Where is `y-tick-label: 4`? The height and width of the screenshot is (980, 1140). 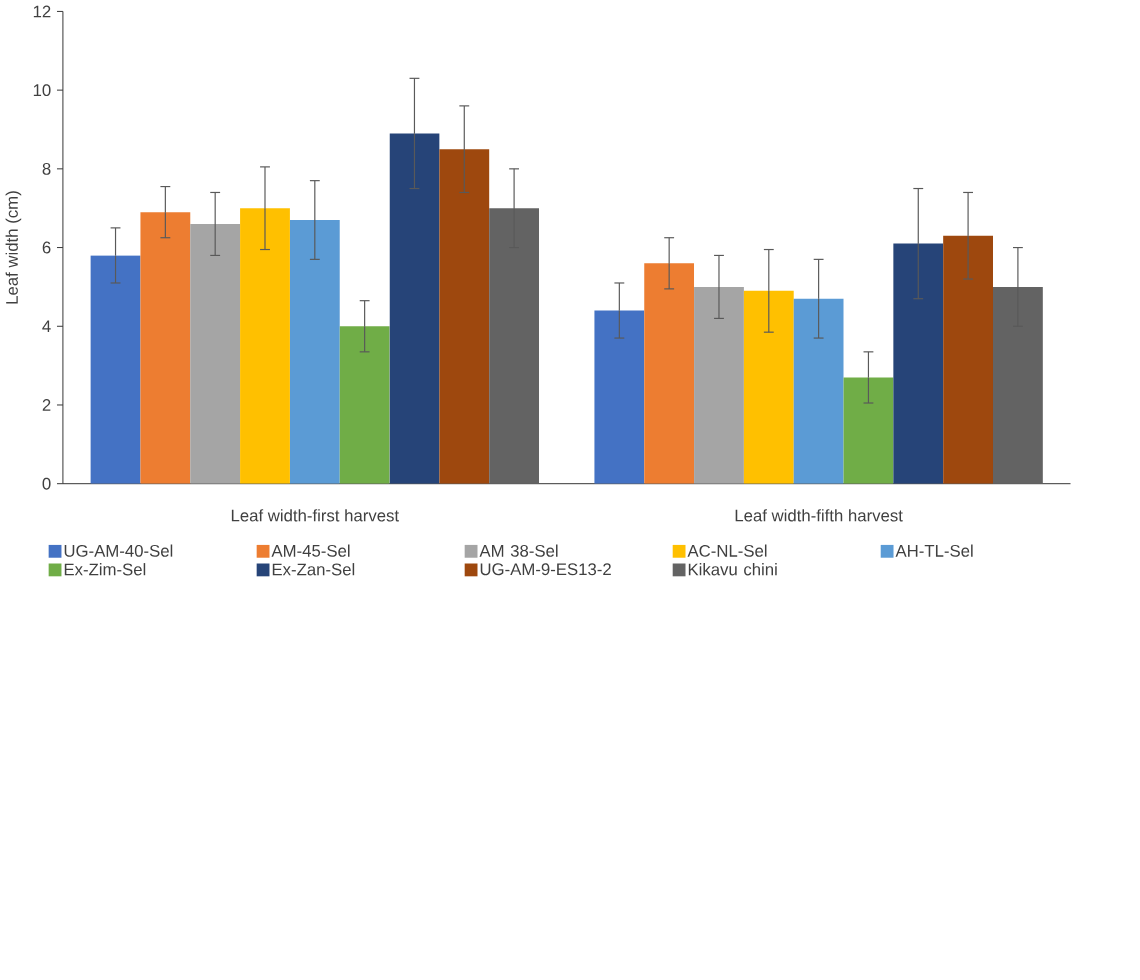 y-tick-label: 4 is located at coordinates (46, 326).